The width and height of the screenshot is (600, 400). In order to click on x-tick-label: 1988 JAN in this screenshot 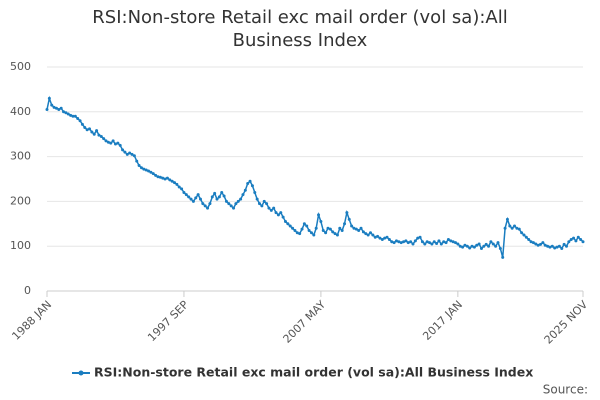, I will do `click(31, 320)`.